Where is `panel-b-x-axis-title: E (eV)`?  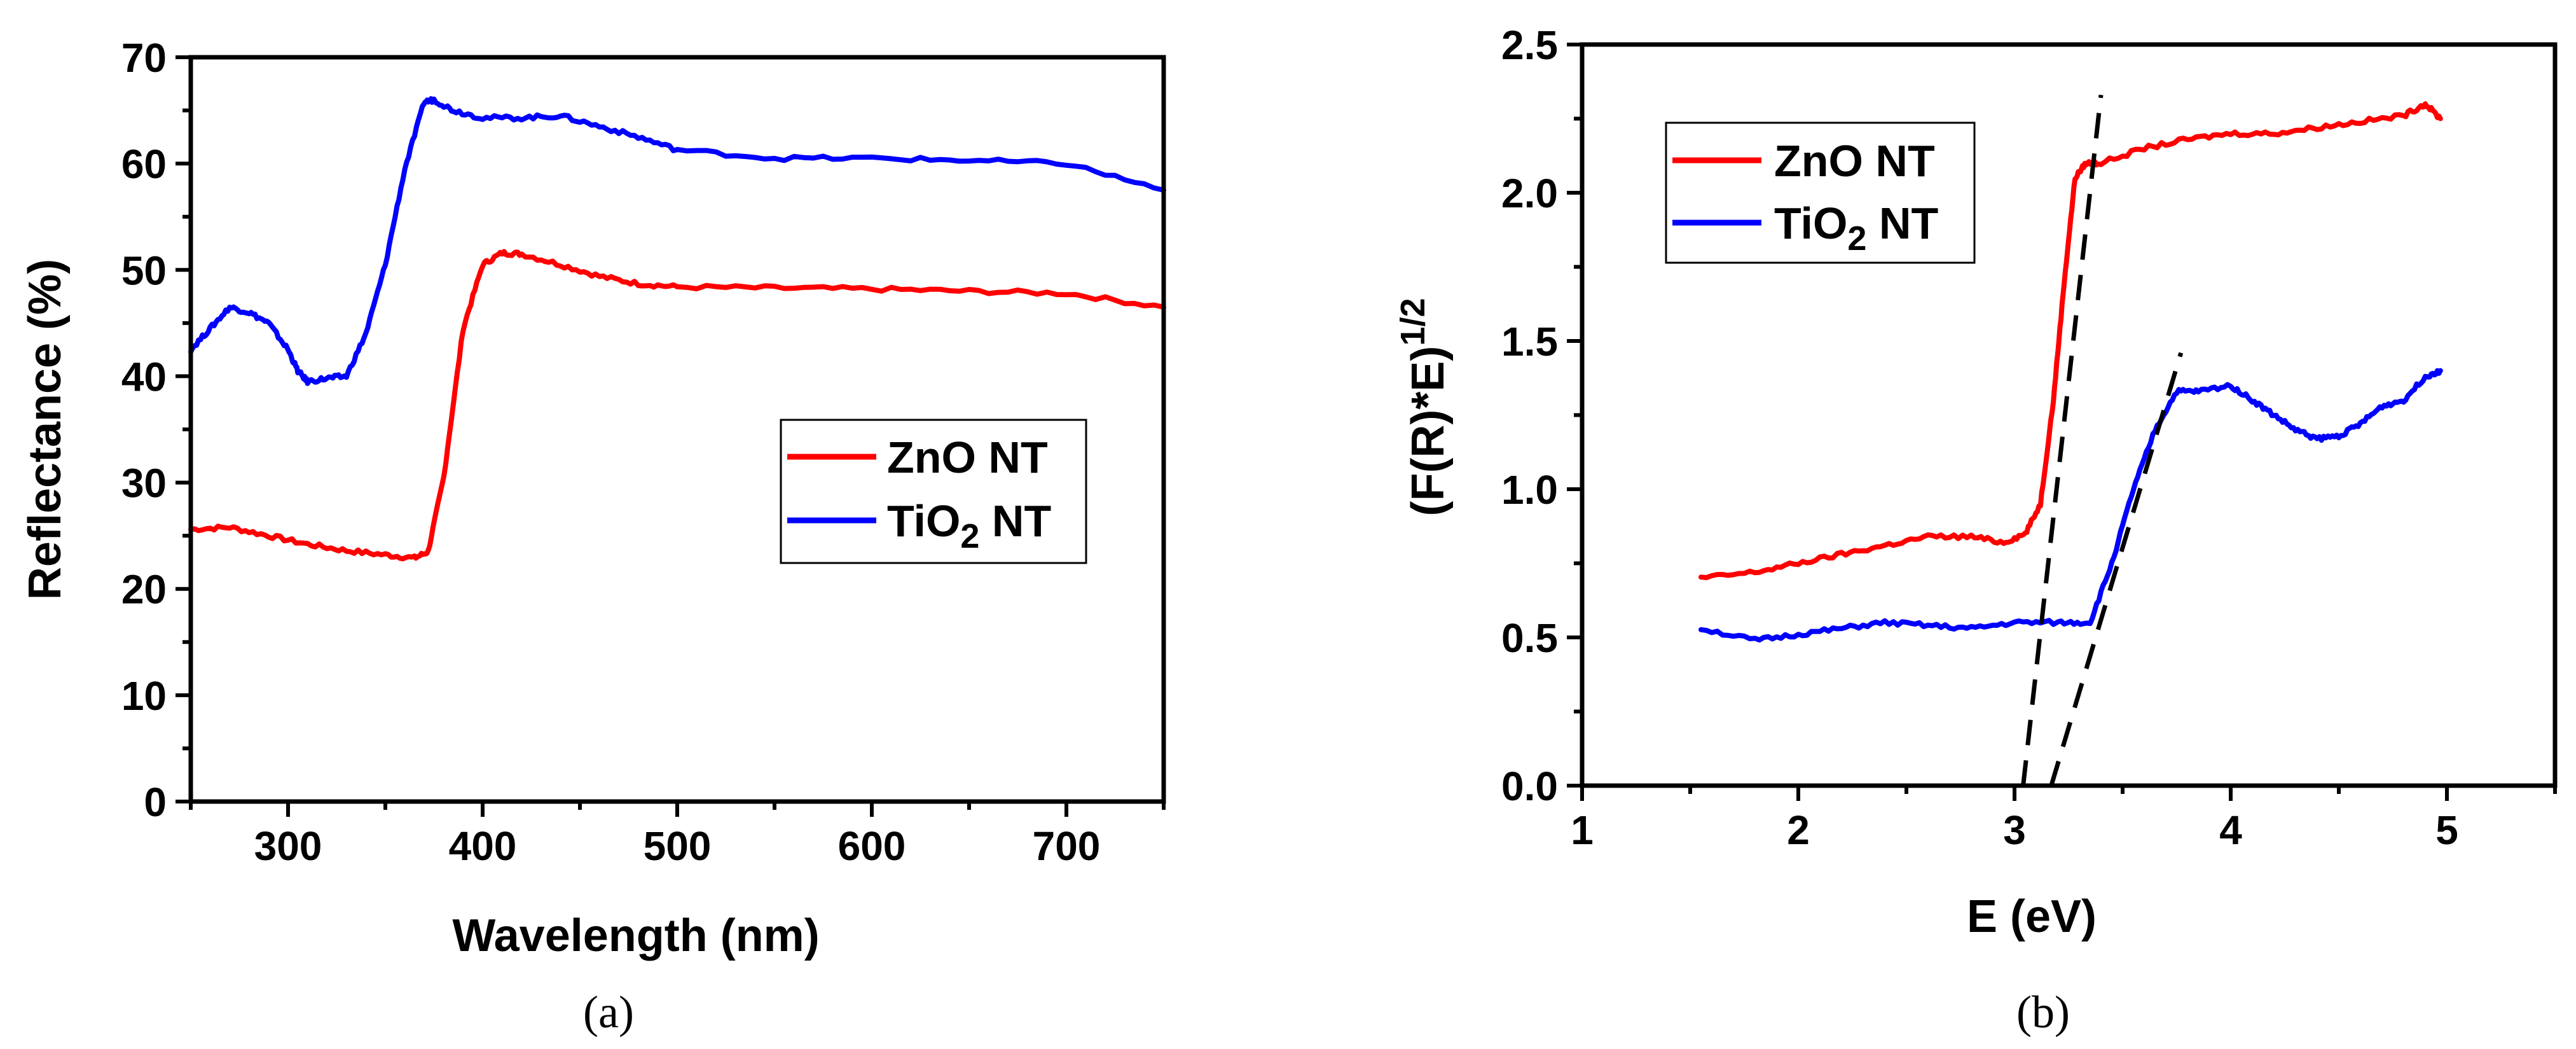
panel-b-x-axis-title: E (eV) is located at coordinates (2032, 916).